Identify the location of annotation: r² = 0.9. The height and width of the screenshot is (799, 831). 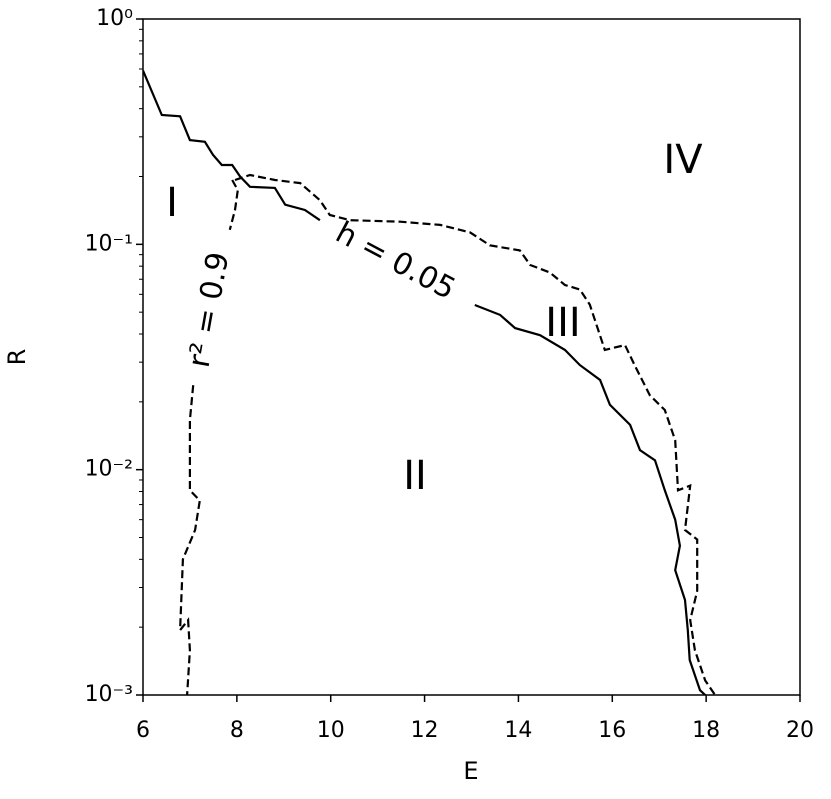
(209, 310).